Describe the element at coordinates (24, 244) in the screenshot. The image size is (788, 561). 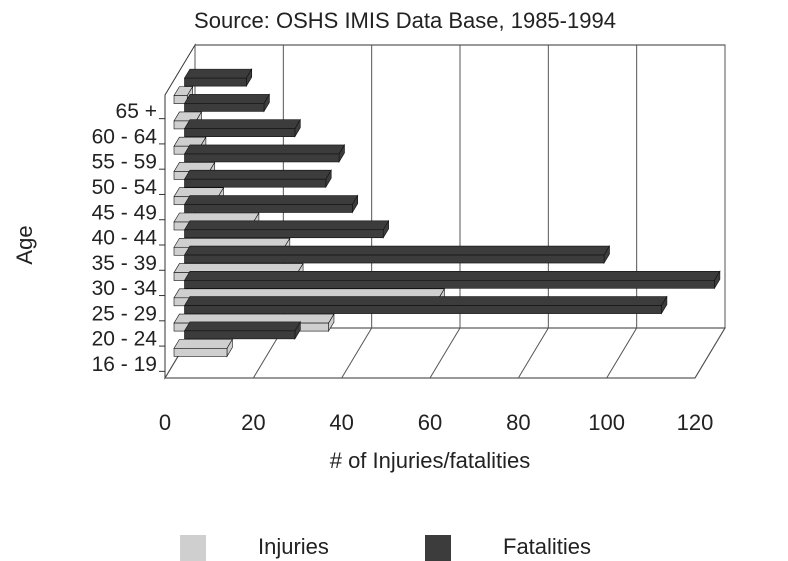
I see `y-axis-label: Age` at that location.